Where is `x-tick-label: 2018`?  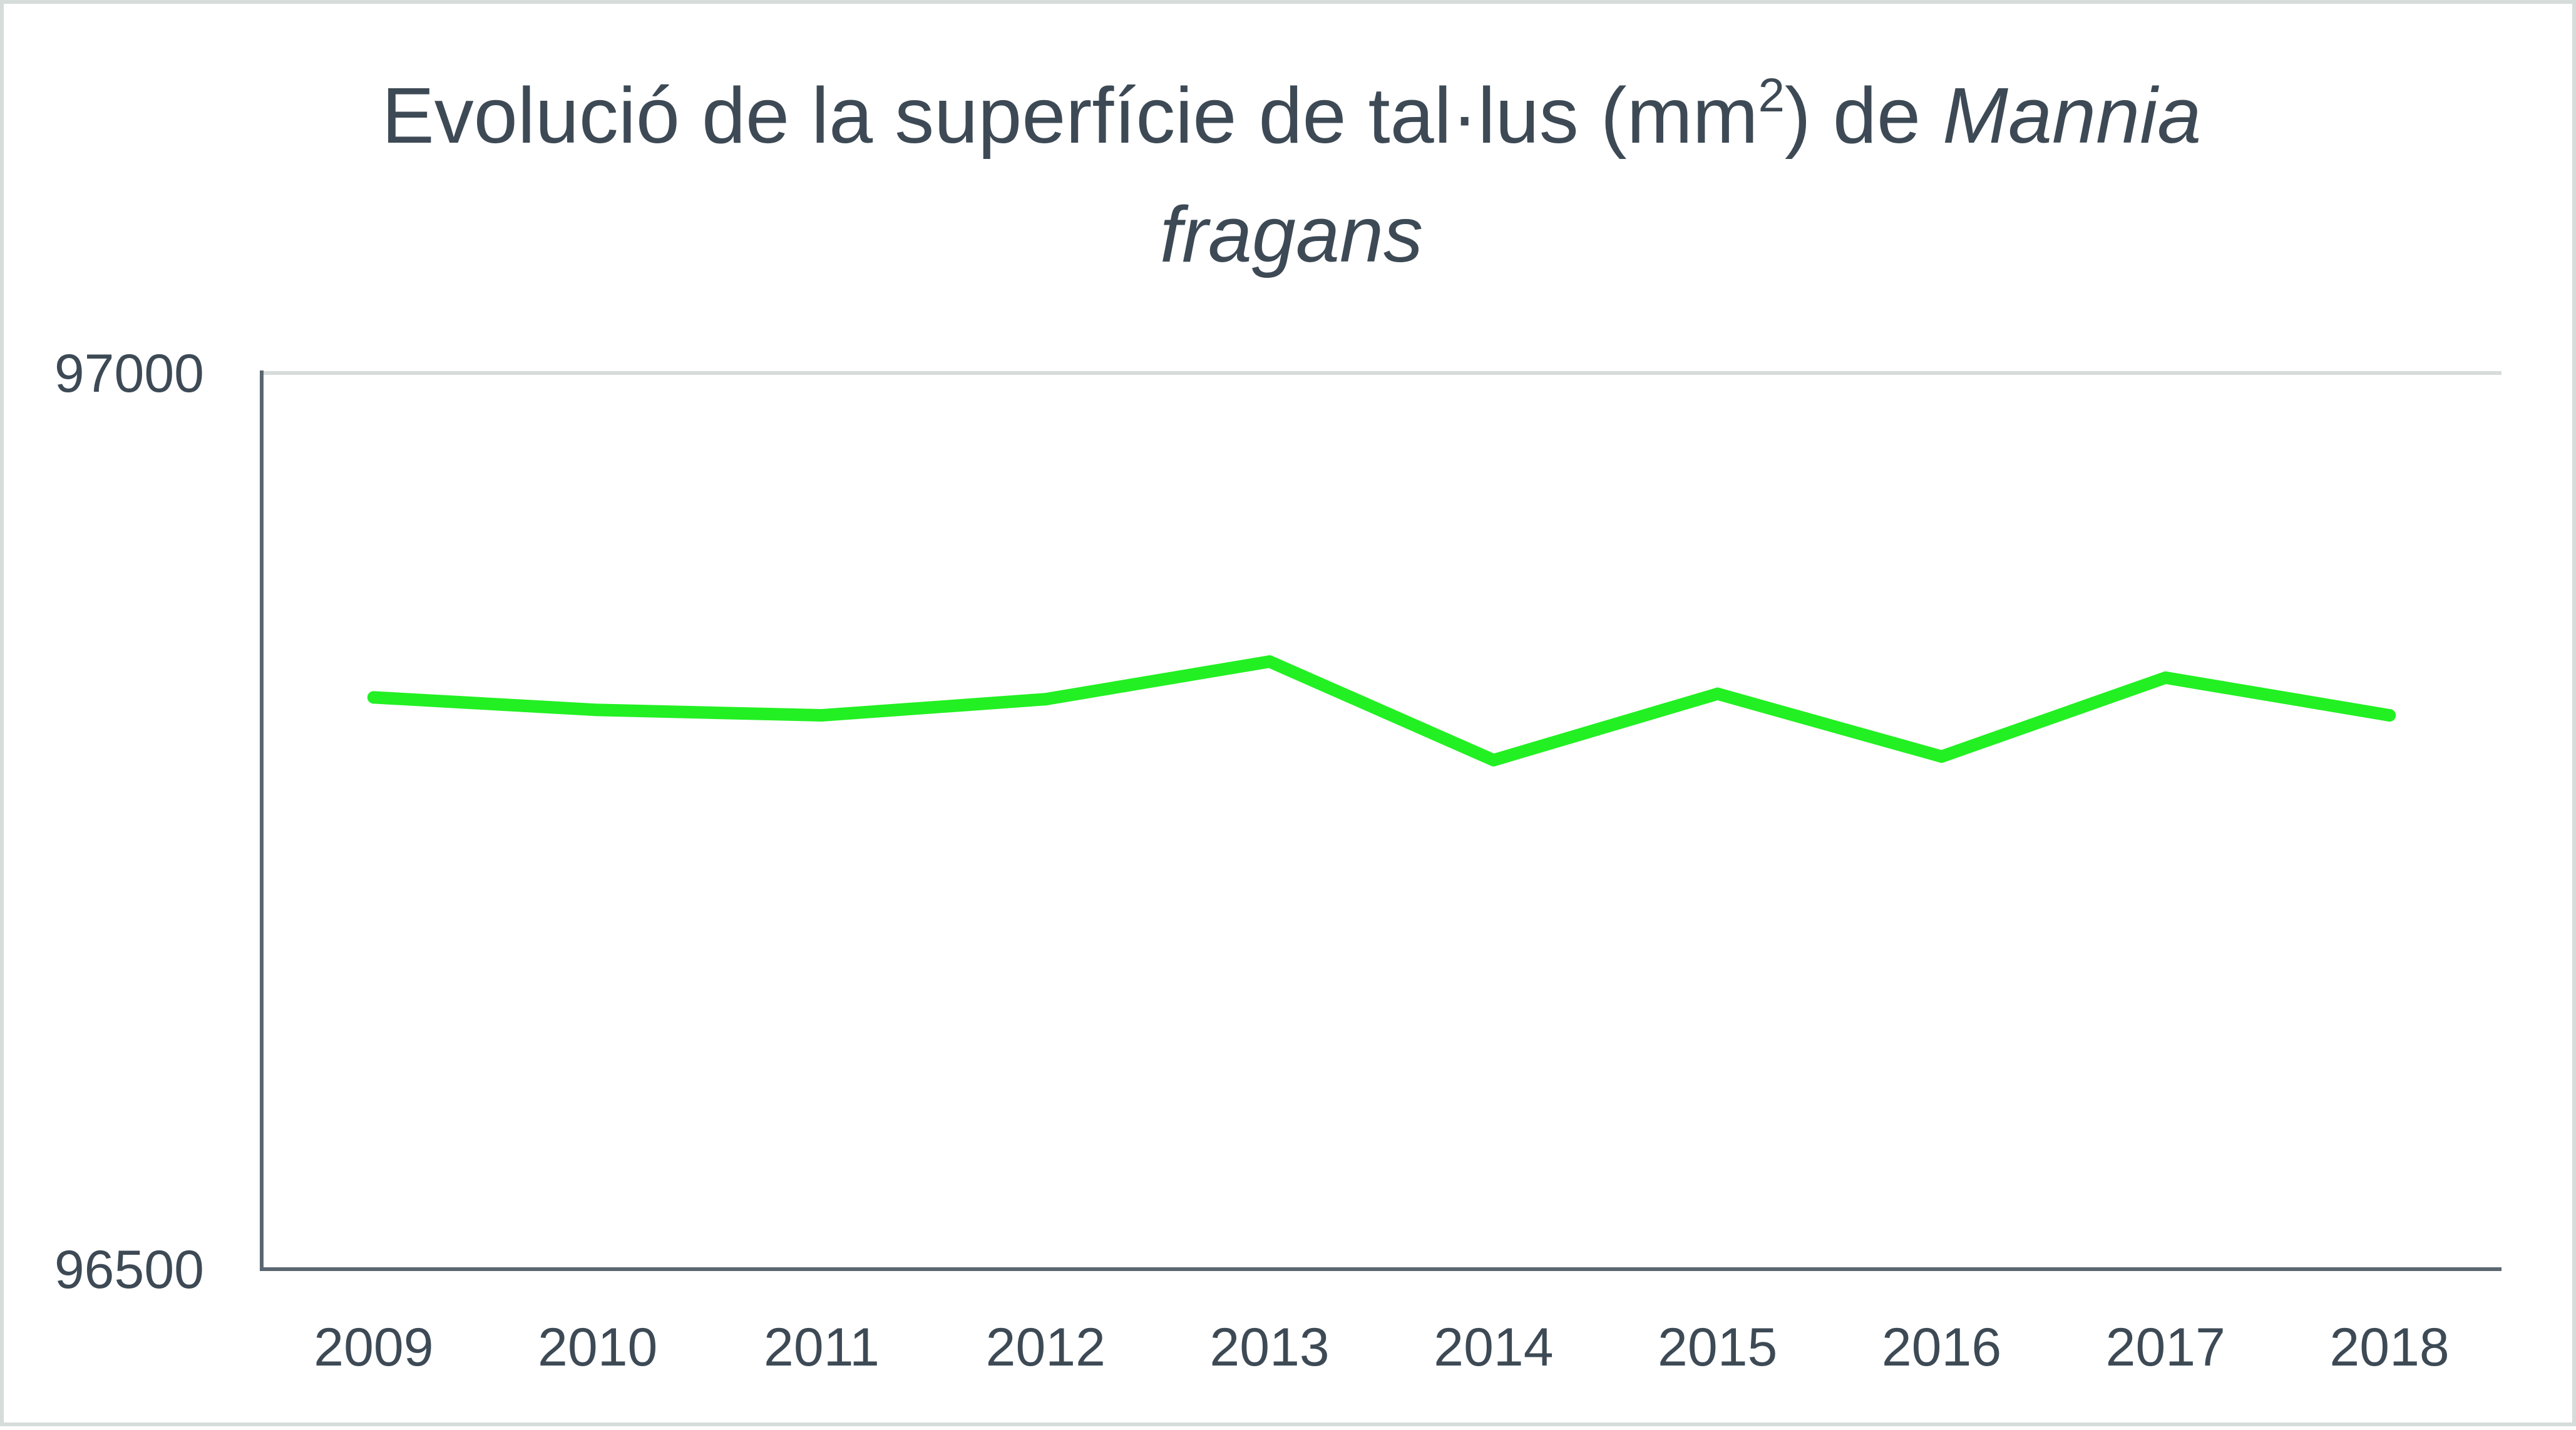
x-tick-label: 2018 is located at coordinates (2389, 1347).